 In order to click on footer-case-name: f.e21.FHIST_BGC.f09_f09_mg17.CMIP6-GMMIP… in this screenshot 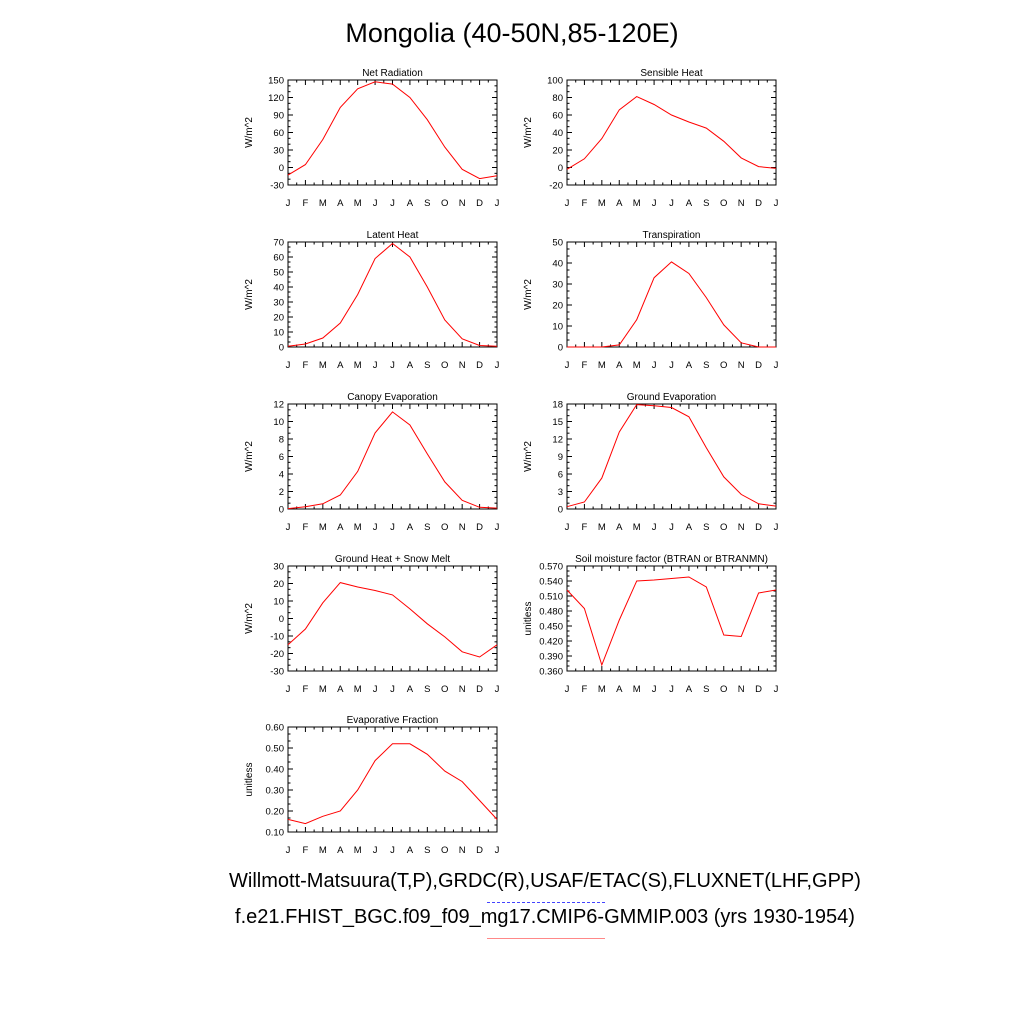, I will do `click(545, 917)`.